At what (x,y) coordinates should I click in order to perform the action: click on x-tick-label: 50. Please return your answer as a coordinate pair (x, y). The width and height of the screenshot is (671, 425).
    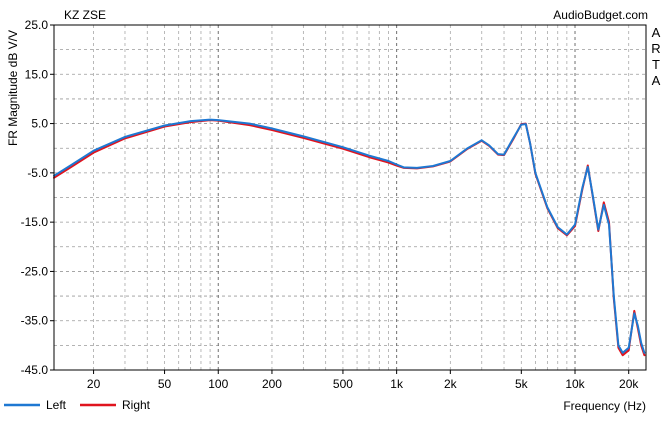
    Looking at the image, I should click on (165, 384).